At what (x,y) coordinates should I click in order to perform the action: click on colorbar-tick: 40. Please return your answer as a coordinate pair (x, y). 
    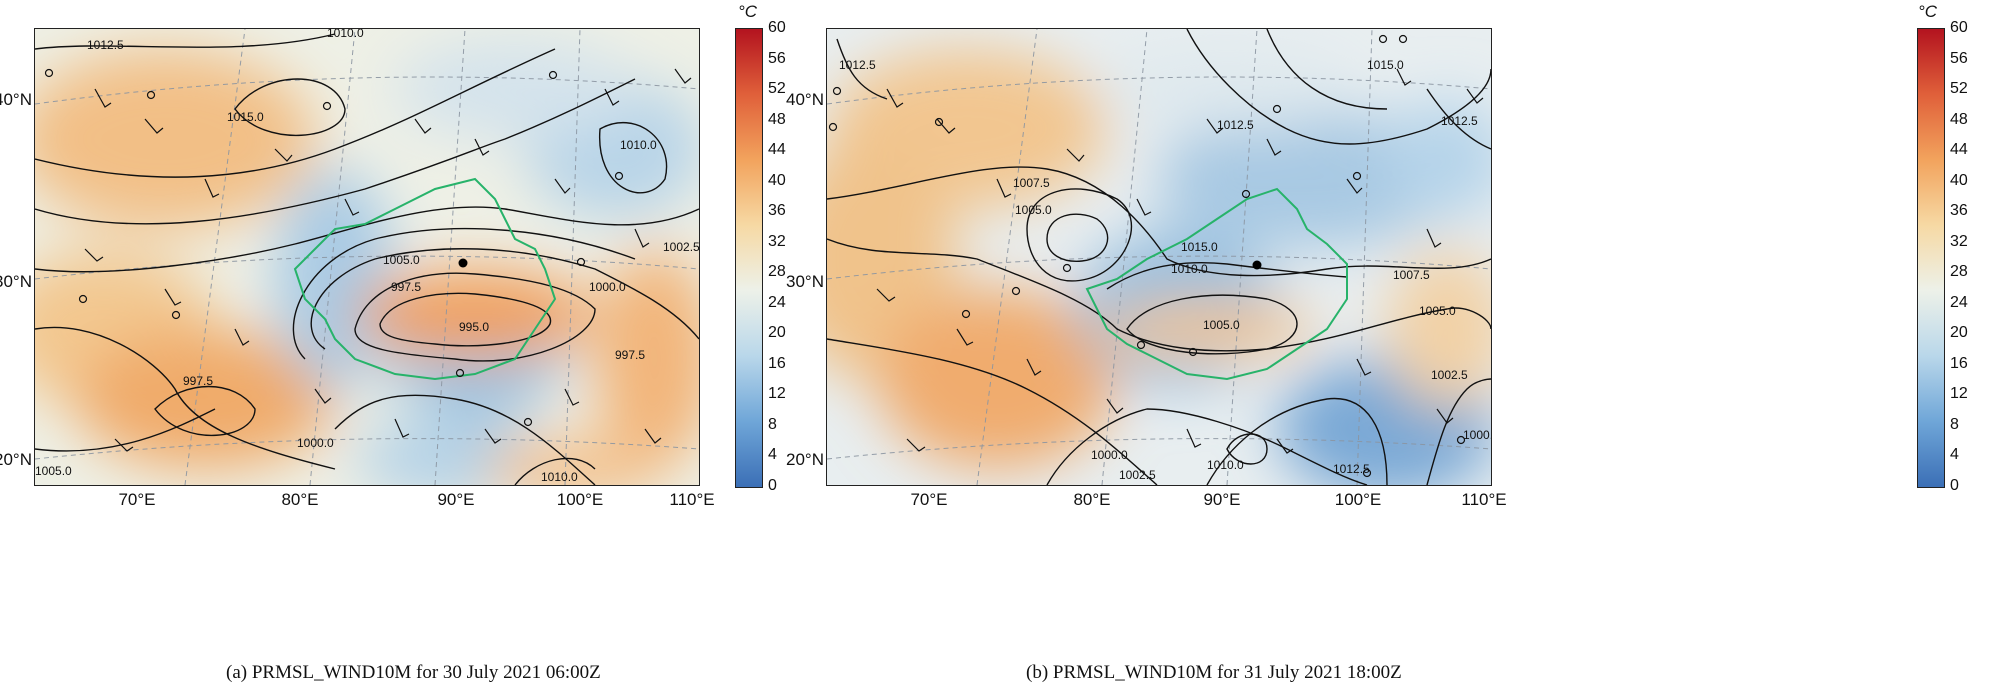
    Looking at the image, I should click on (1959, 180).